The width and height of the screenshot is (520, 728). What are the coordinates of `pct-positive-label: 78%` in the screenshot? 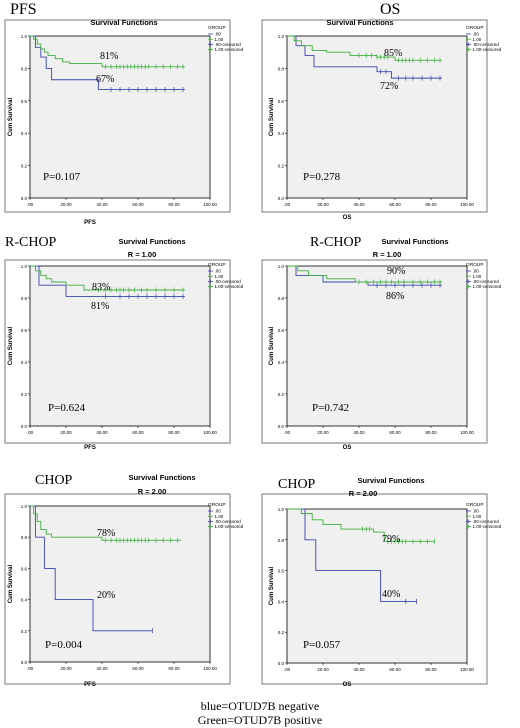 It's located at (106, 533).